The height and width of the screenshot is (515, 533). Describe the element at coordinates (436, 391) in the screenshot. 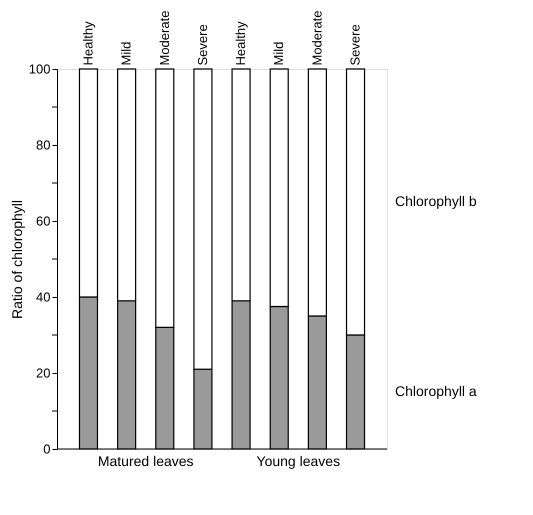

I see `text: Chlorophyll a` at that location.